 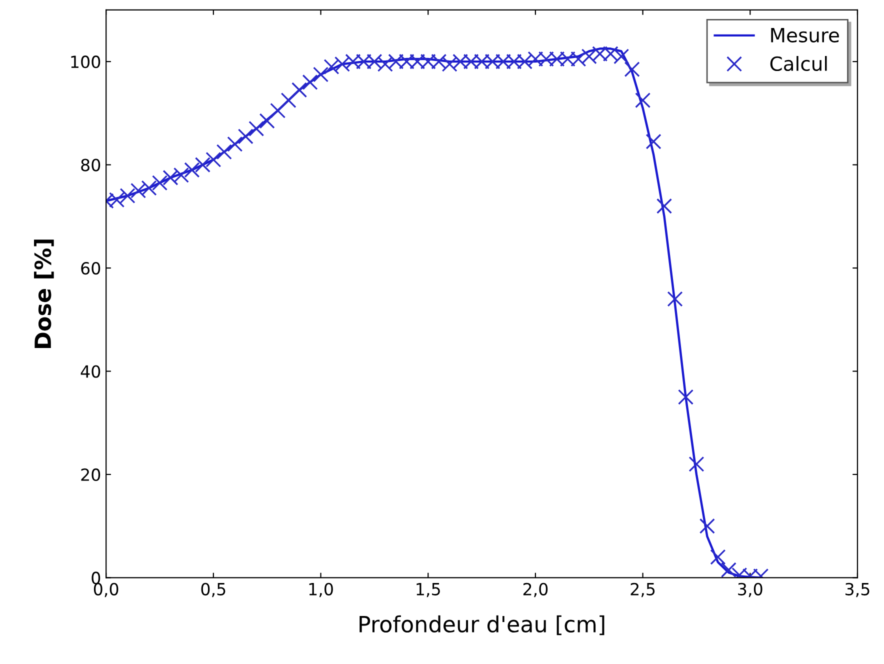 I want to click on y-tick-label: 0, so click(x=96, y=578).